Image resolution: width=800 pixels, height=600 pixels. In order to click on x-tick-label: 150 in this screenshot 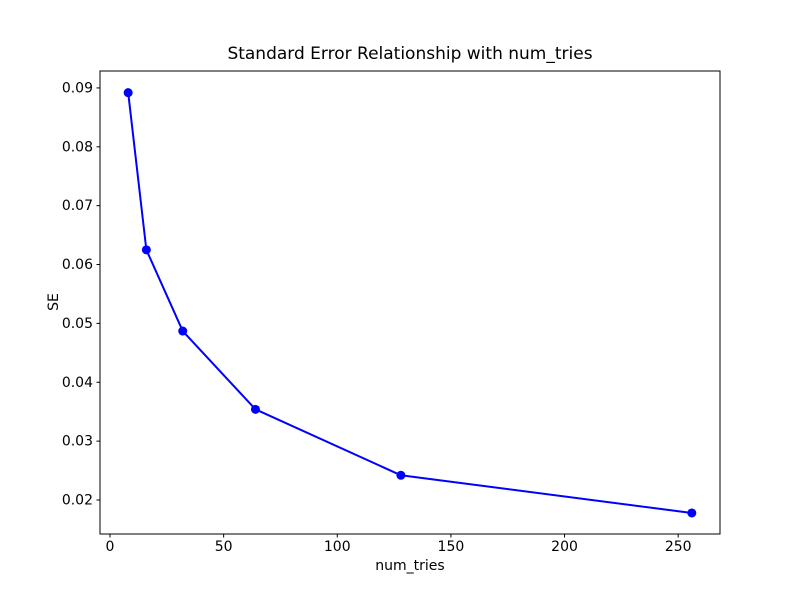, I will do `click(451, 547)`.